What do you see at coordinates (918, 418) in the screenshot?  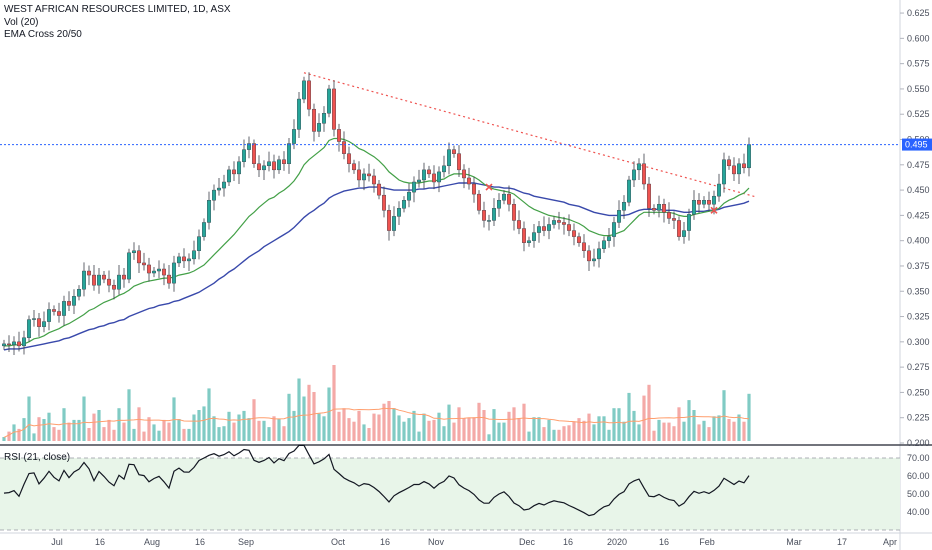 I see `price-tick-label: 0.225` at bounding box center [918, 418].